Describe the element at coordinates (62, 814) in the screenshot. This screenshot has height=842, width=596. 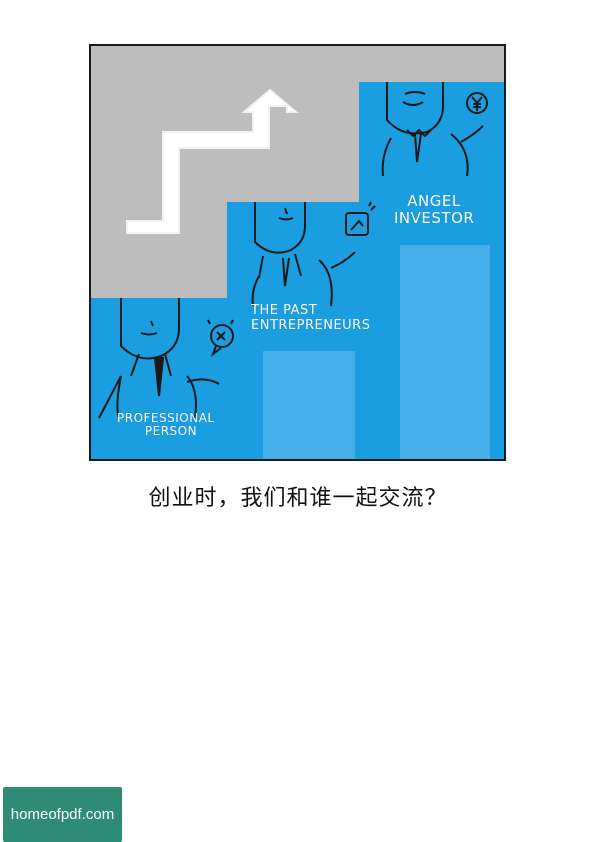
I see `watermark-badge: homeofpdf.com` at that location.